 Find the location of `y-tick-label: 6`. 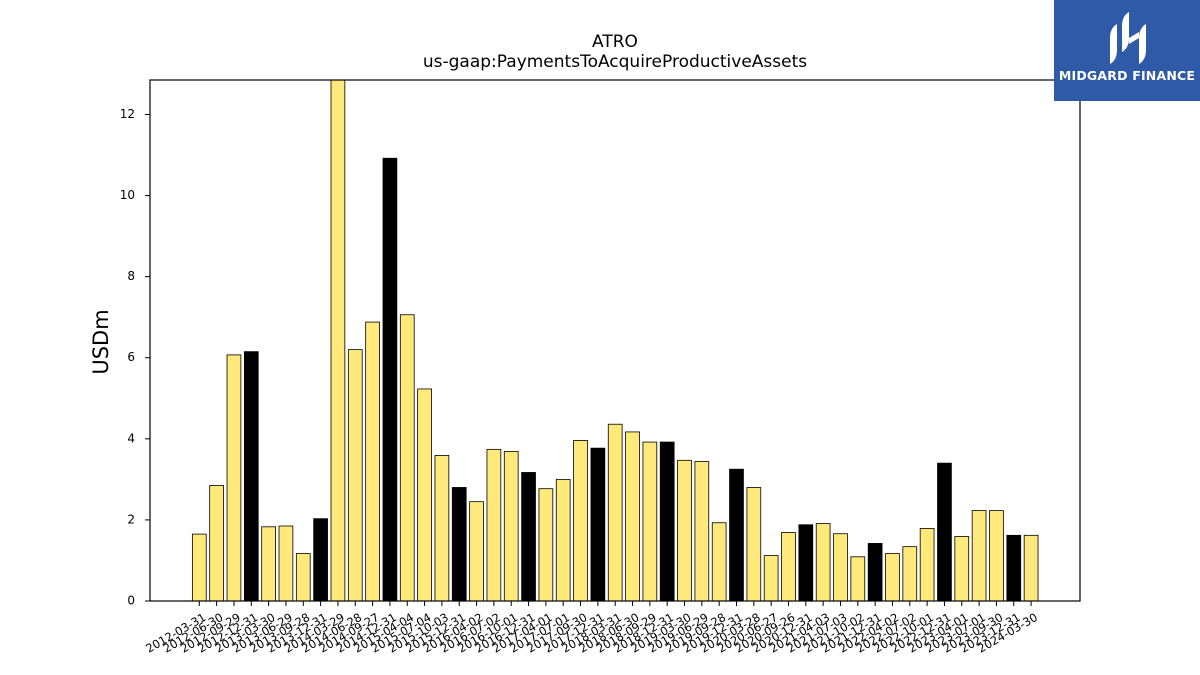

y-tick-label: 6 is located at coordinates (131, 357).